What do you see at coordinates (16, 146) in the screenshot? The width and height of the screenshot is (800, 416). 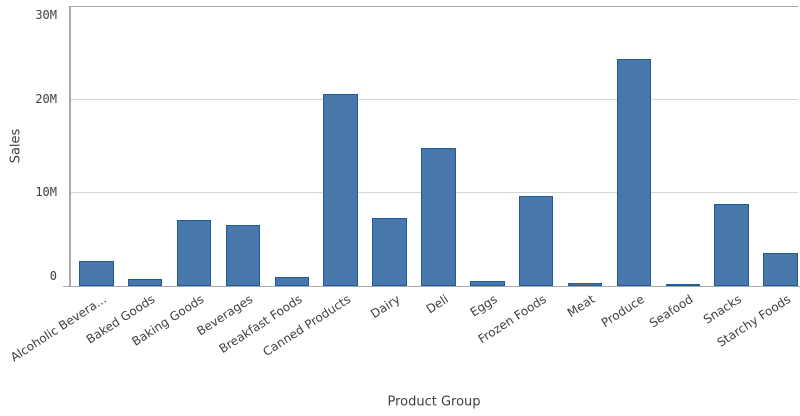 I see `y-axis-title: Sales` at bounding box center [16, 146].